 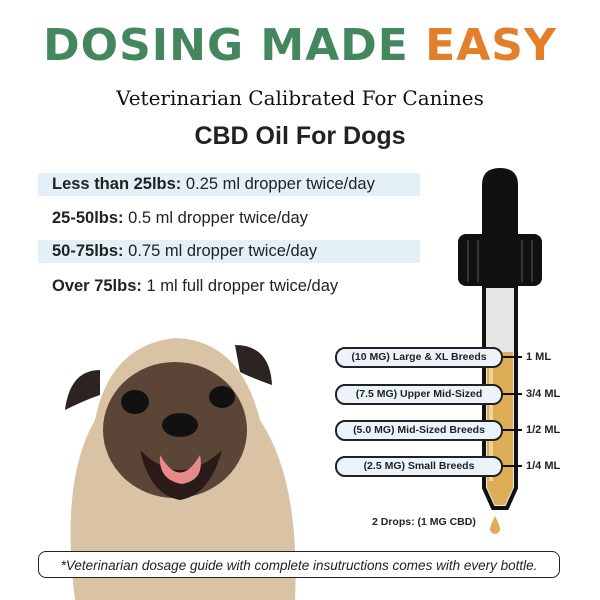 What do you see at coordinates (226, 45) in the screenshot?
I see `headline-green: DOSING MADE` at bounding box center [226, 45].